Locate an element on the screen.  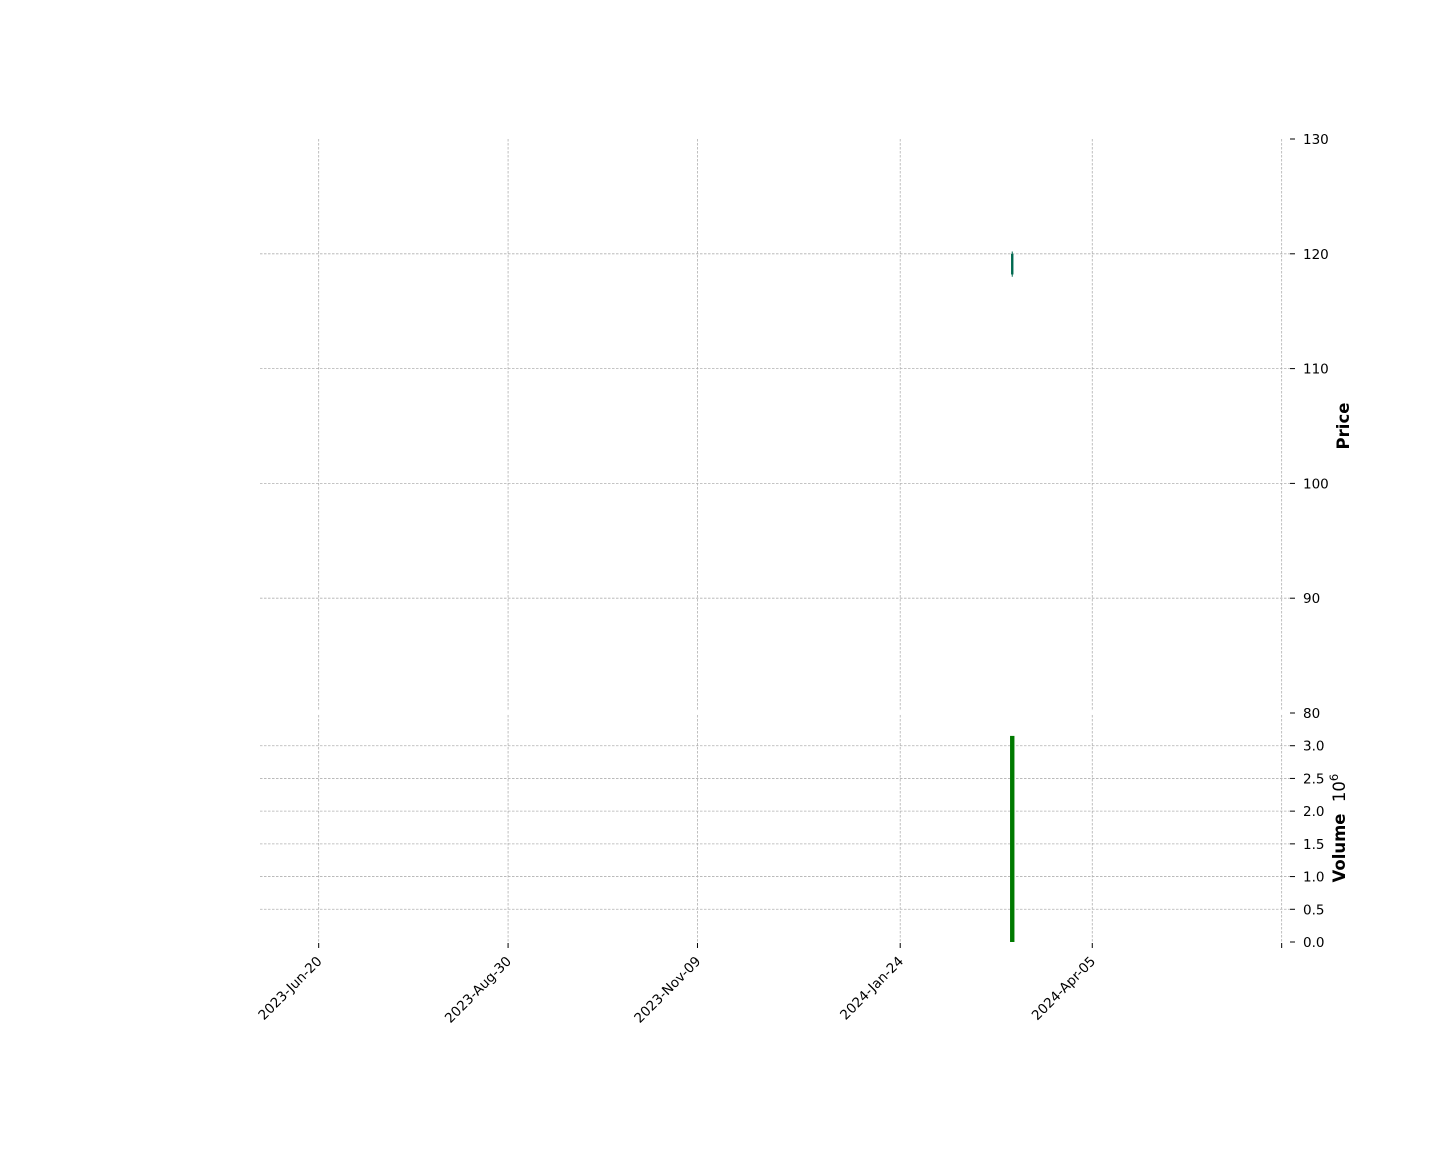
volume-scale-exponent: 6 is located at coordinates (1334, 777).